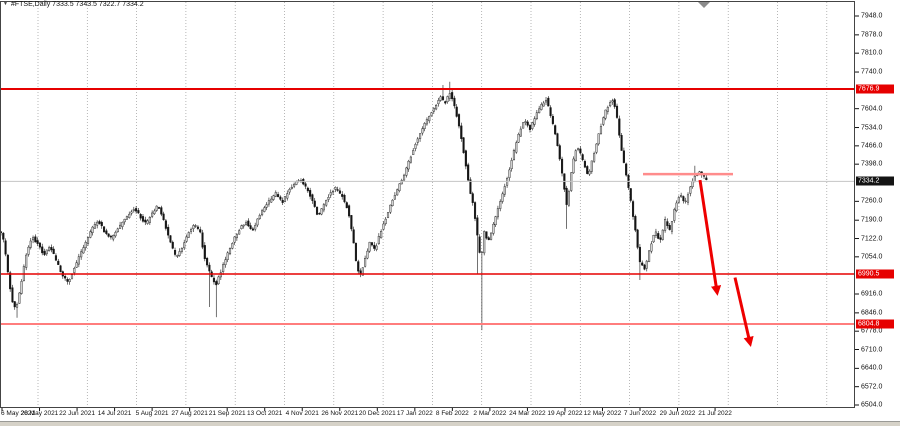 Image resolution: width=900 pixels, height=426 pixels. What do you see at coordinates (704, 5) in the screenshot?
I see `chart-shift-marker-icon` at bounding box center [704, 5].